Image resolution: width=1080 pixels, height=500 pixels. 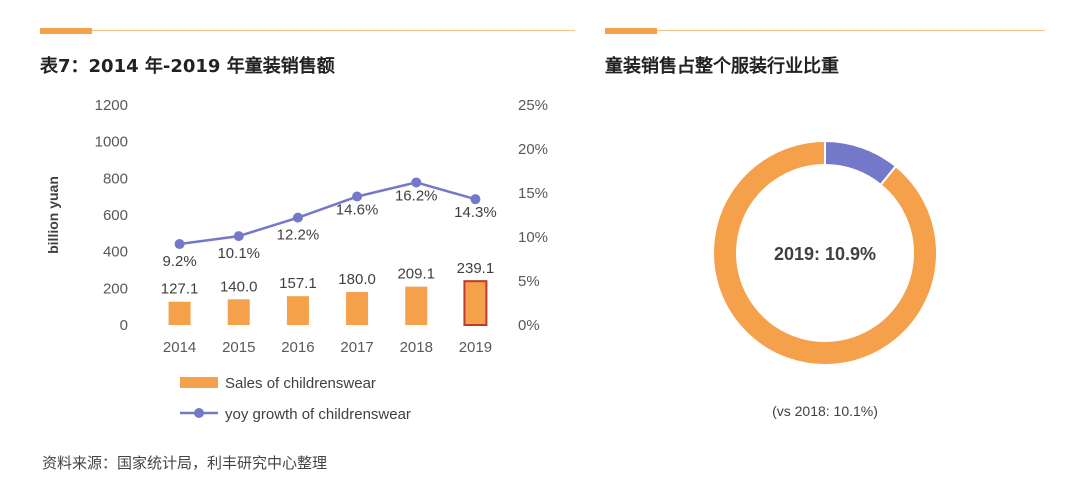 What do you see at coordinates (115, 178) in the screenshot?
I see `y-tick-label: 800` at bounding box center [115, 178].